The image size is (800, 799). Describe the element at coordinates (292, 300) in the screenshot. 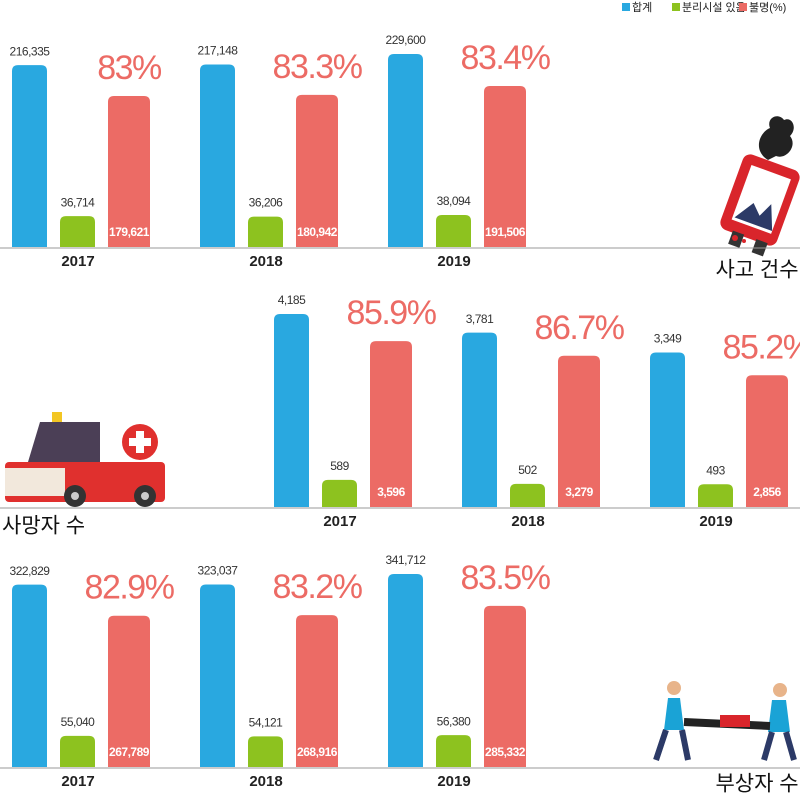

I see `value-label: 4,185` at that location.